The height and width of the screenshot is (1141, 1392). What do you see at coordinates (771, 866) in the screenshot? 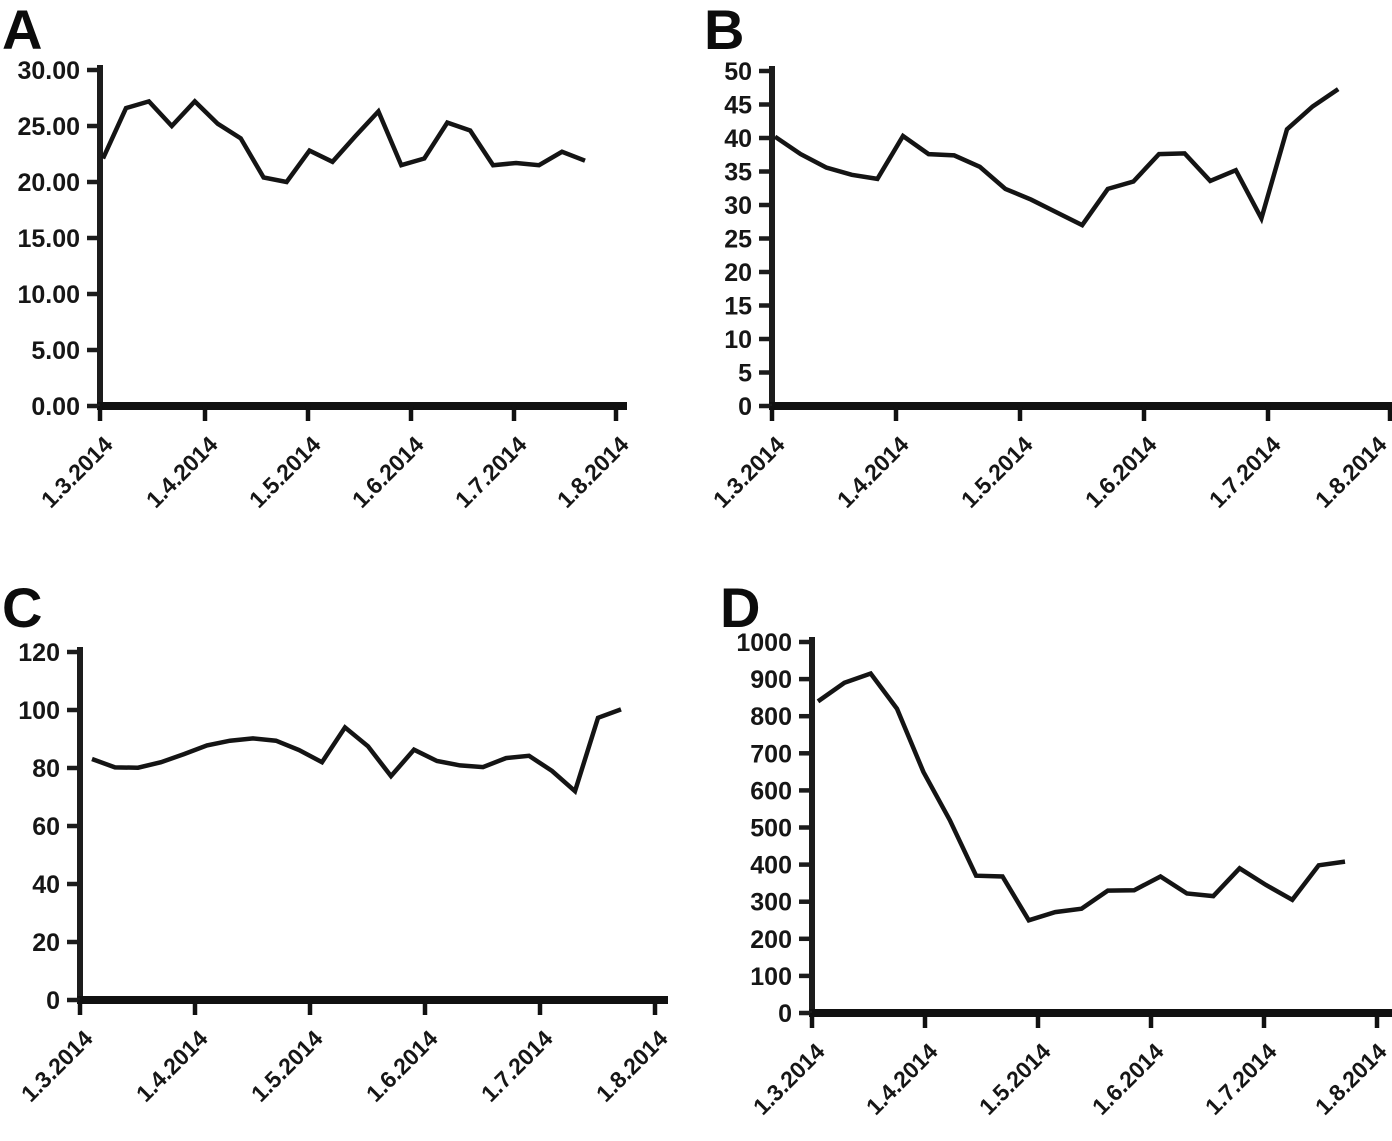
I see `y-tick-label: 400` at bounding box center [771, 866].